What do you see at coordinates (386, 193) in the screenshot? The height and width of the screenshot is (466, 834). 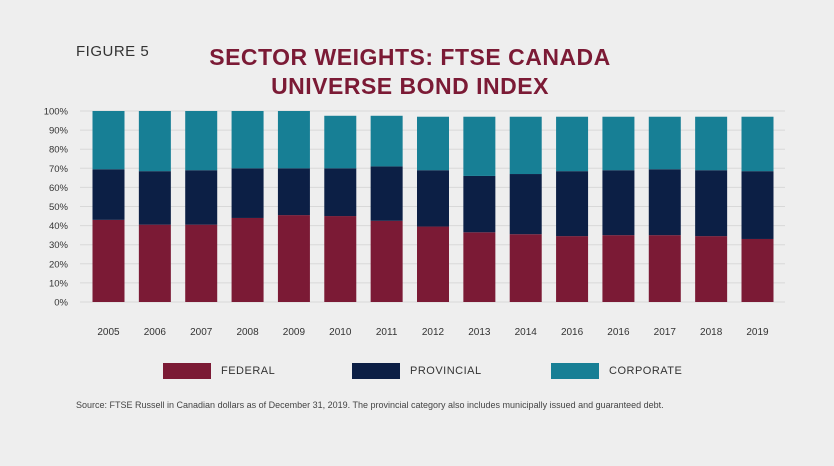 I see `bar-segment-provincial-2011` at bounding box center [386, 193].